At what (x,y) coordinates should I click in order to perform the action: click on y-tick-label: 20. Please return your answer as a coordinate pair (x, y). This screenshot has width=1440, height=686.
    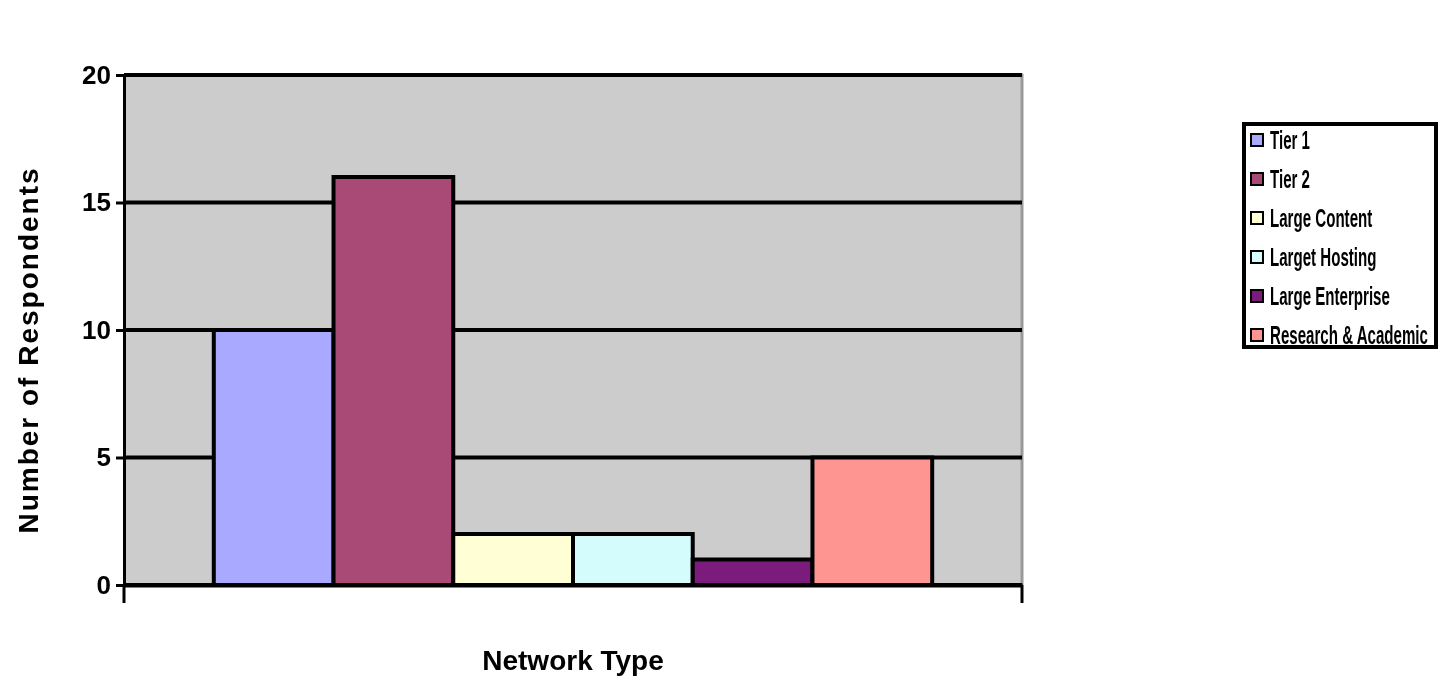
    Looking at the image, I should click on (96, 74).